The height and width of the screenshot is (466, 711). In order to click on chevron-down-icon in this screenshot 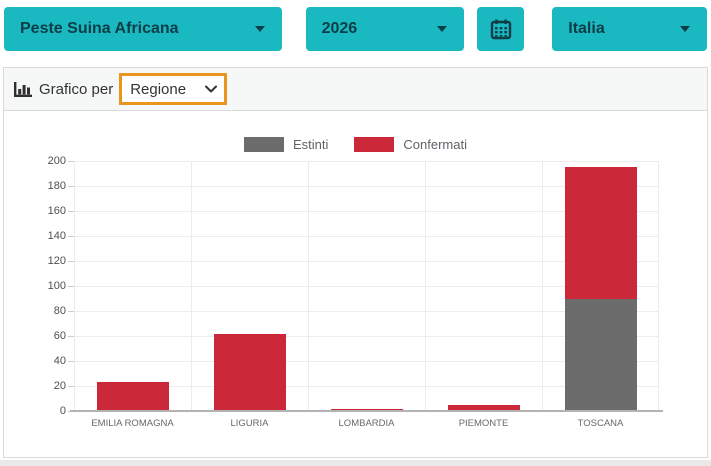, I will do `click(211, 89)`.